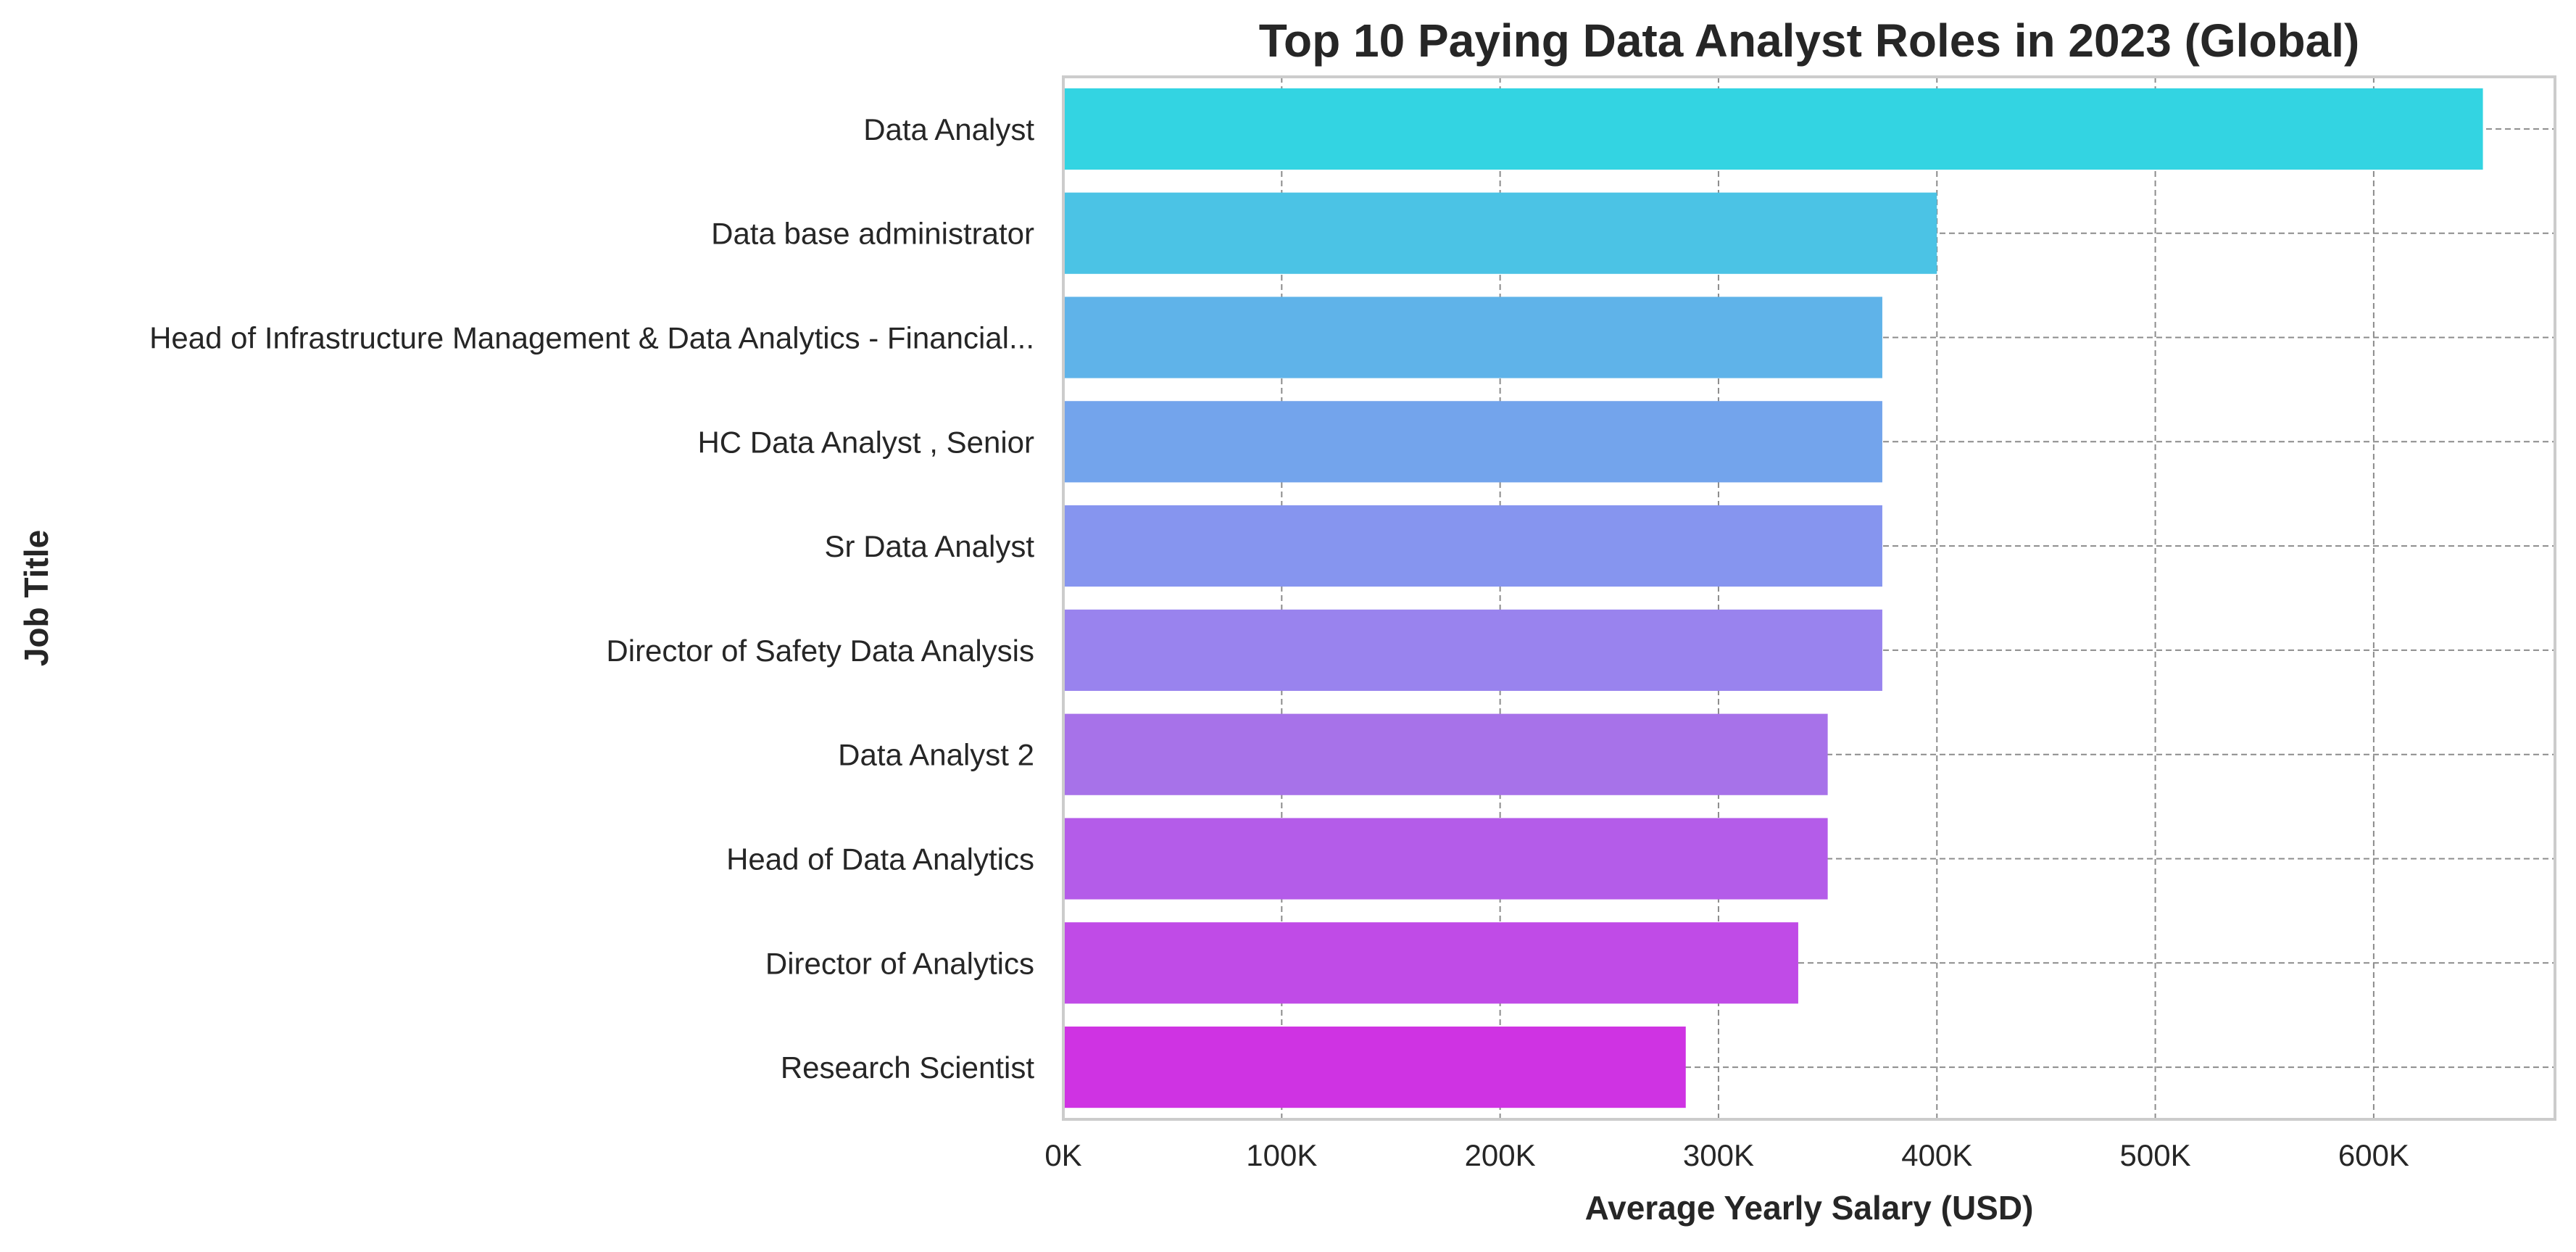 Image resolution: width=2576 pixels, height=1252 pixels. I want to click on y-tick-label: Research Scientist, so click(907, 1067).